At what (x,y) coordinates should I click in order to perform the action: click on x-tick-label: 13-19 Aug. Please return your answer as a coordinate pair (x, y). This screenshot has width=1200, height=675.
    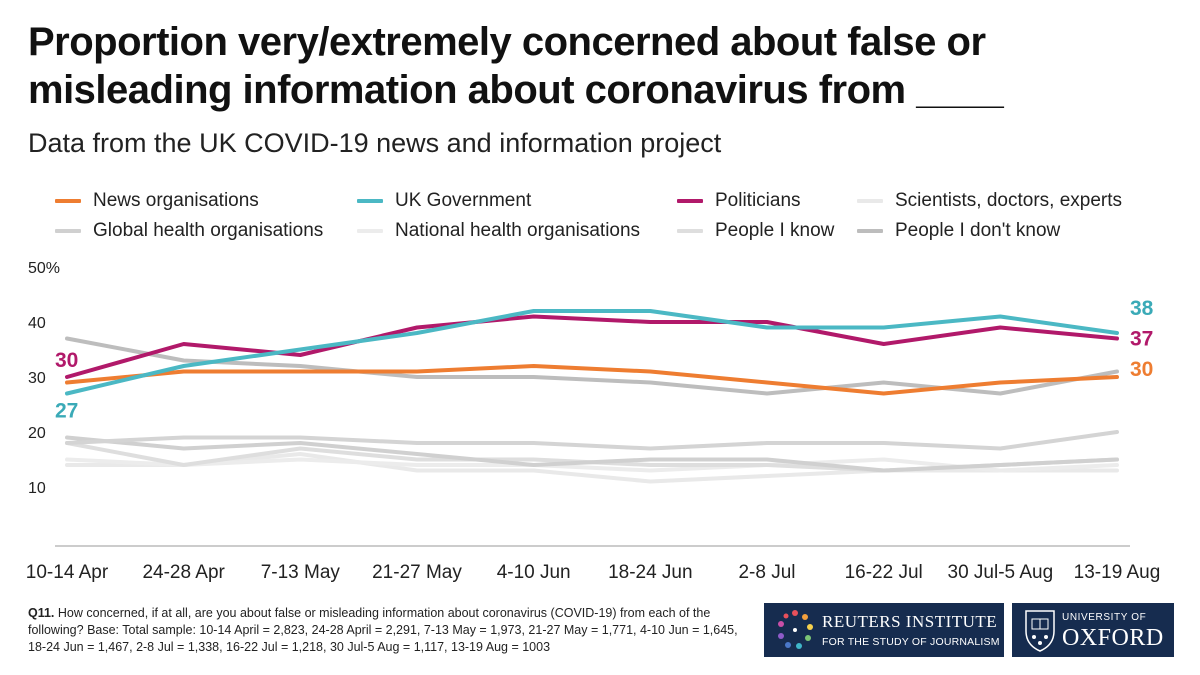
    Looking at the image, I should click on (1117, 572).